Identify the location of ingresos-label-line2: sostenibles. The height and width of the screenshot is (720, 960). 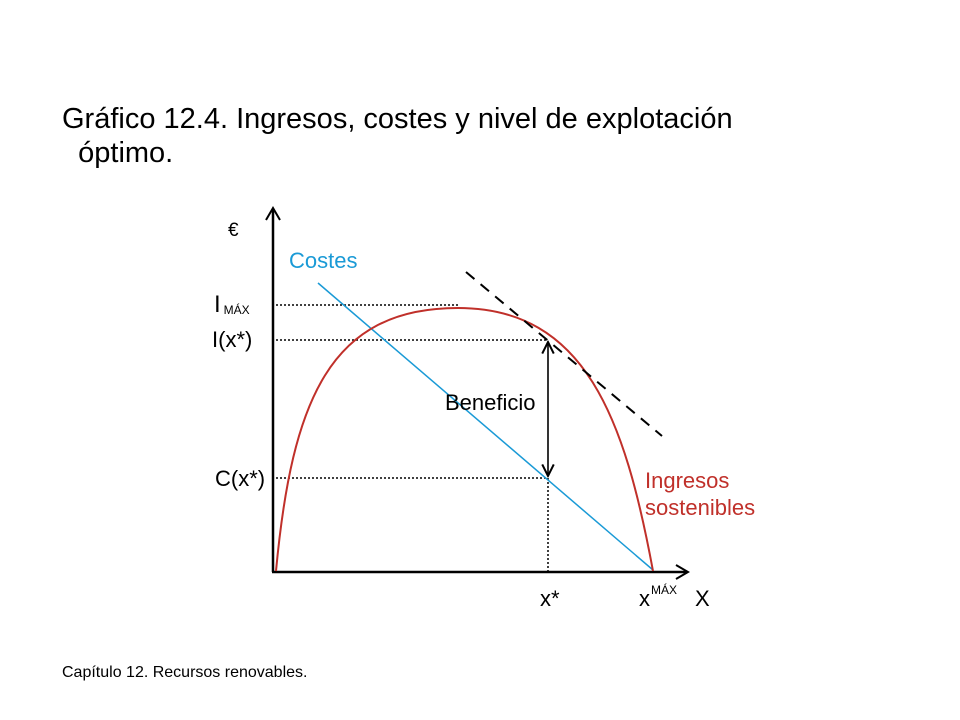
(700, 507).